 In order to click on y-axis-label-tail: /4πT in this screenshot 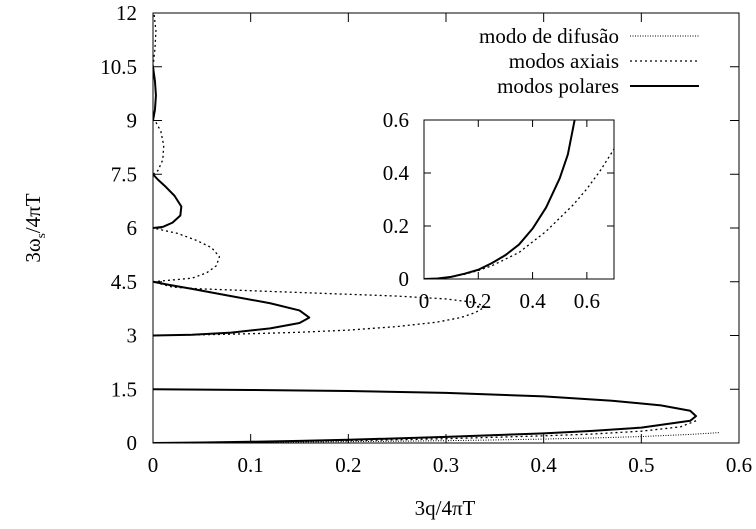, I will do `click(33, 213)`.